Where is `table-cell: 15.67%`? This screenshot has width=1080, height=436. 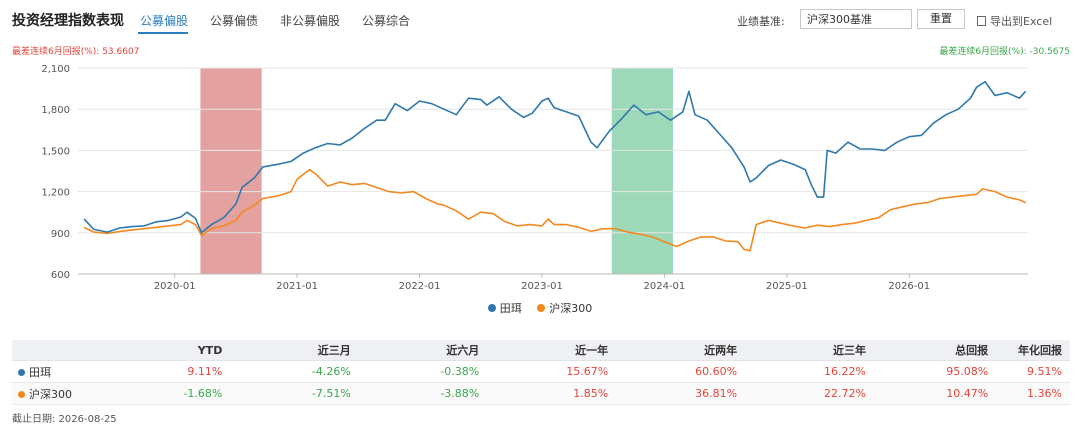 table-cell: 15.67% is located at coordinates (552, 371).